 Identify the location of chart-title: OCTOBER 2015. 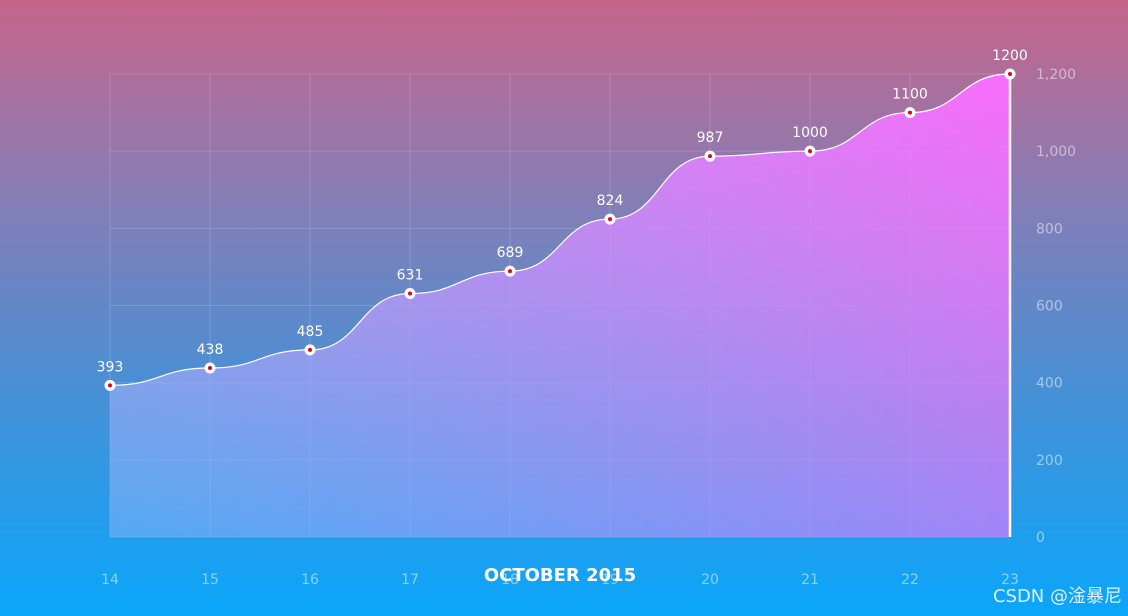
(560, 575).